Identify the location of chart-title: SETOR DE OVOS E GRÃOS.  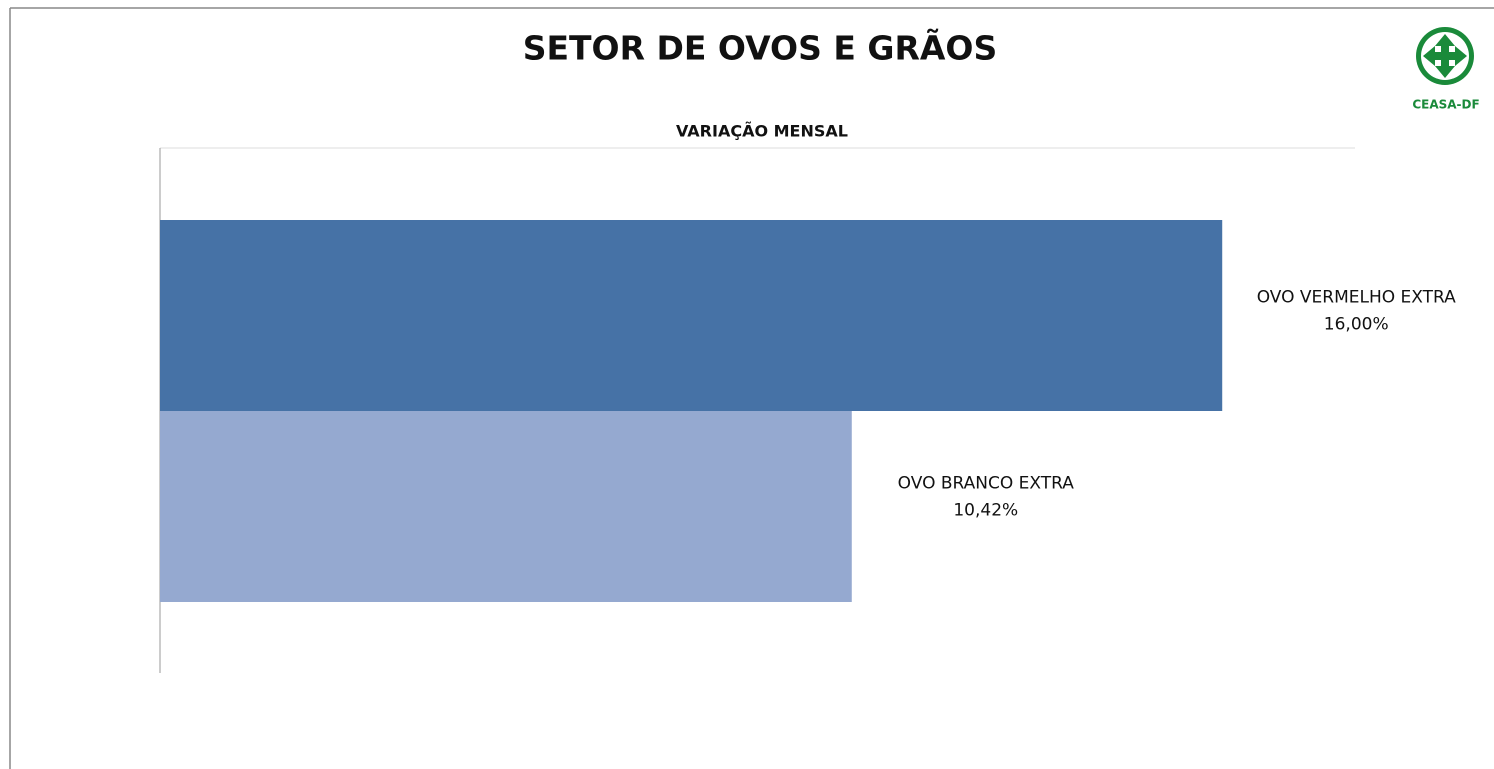
(760, 48).